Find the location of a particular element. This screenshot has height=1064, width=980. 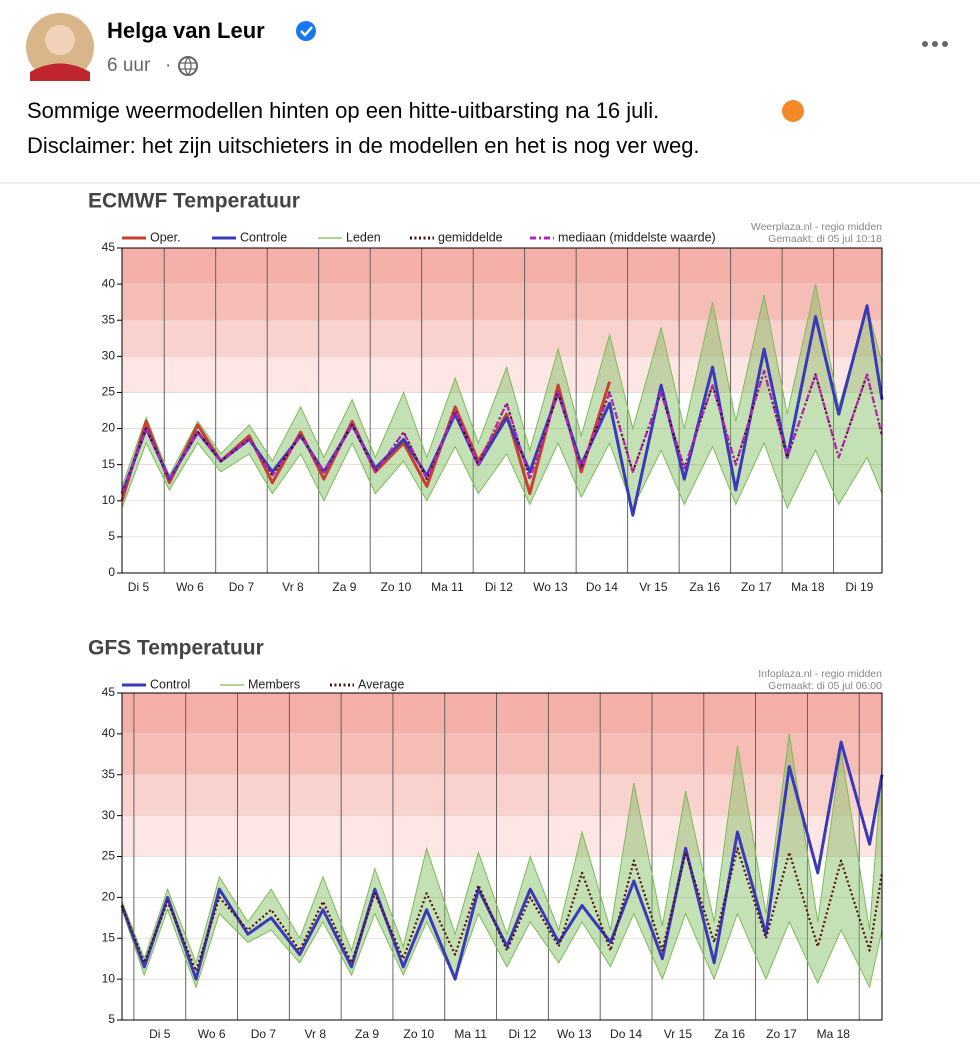

y-tick-label: 0 is located at coordinates (111, 572).